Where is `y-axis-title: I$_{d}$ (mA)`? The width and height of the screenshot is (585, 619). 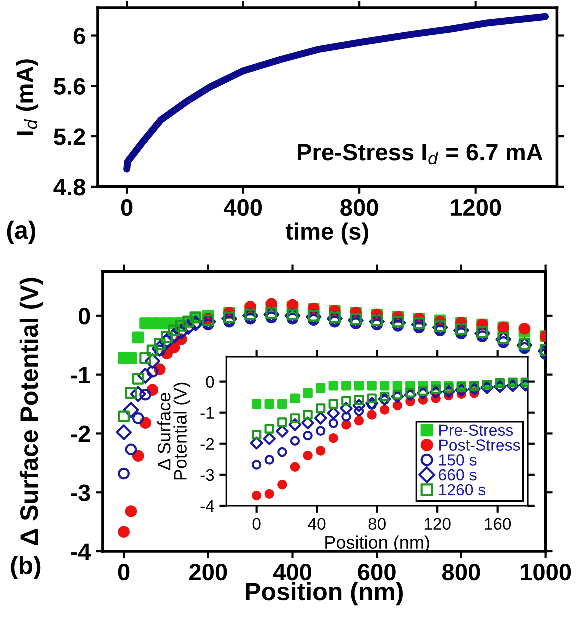
y-axis-title: I$_{d}$ (mA) is located at coordinates (27, 98).